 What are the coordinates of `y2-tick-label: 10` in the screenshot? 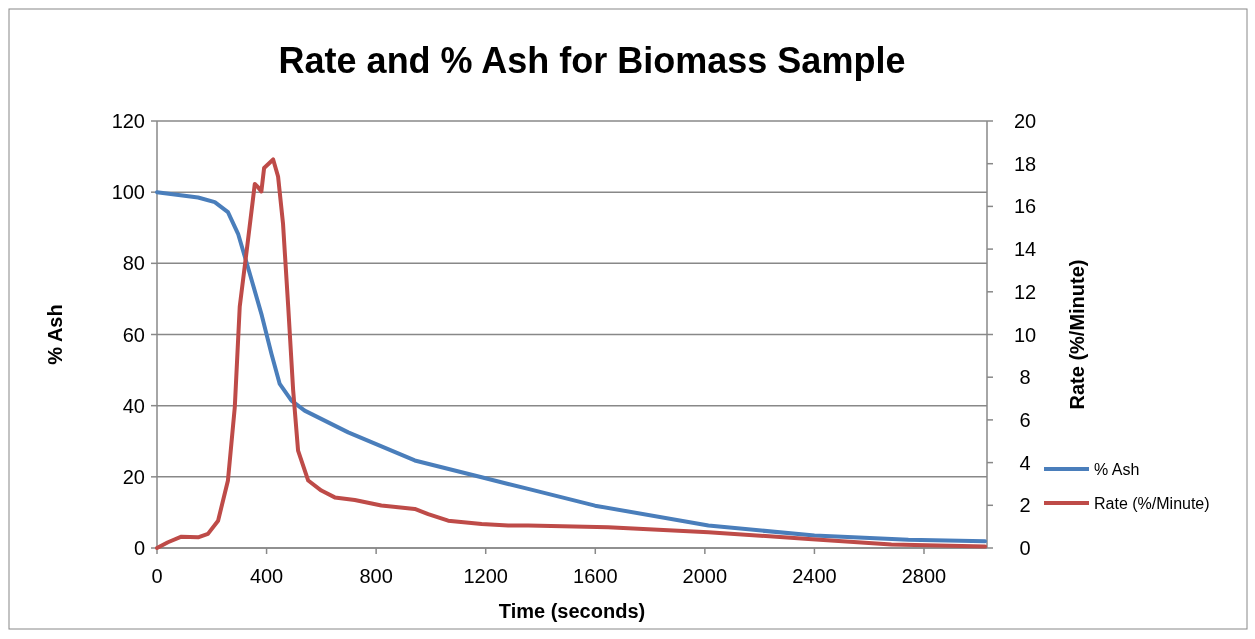 It's located at (1025, 334).